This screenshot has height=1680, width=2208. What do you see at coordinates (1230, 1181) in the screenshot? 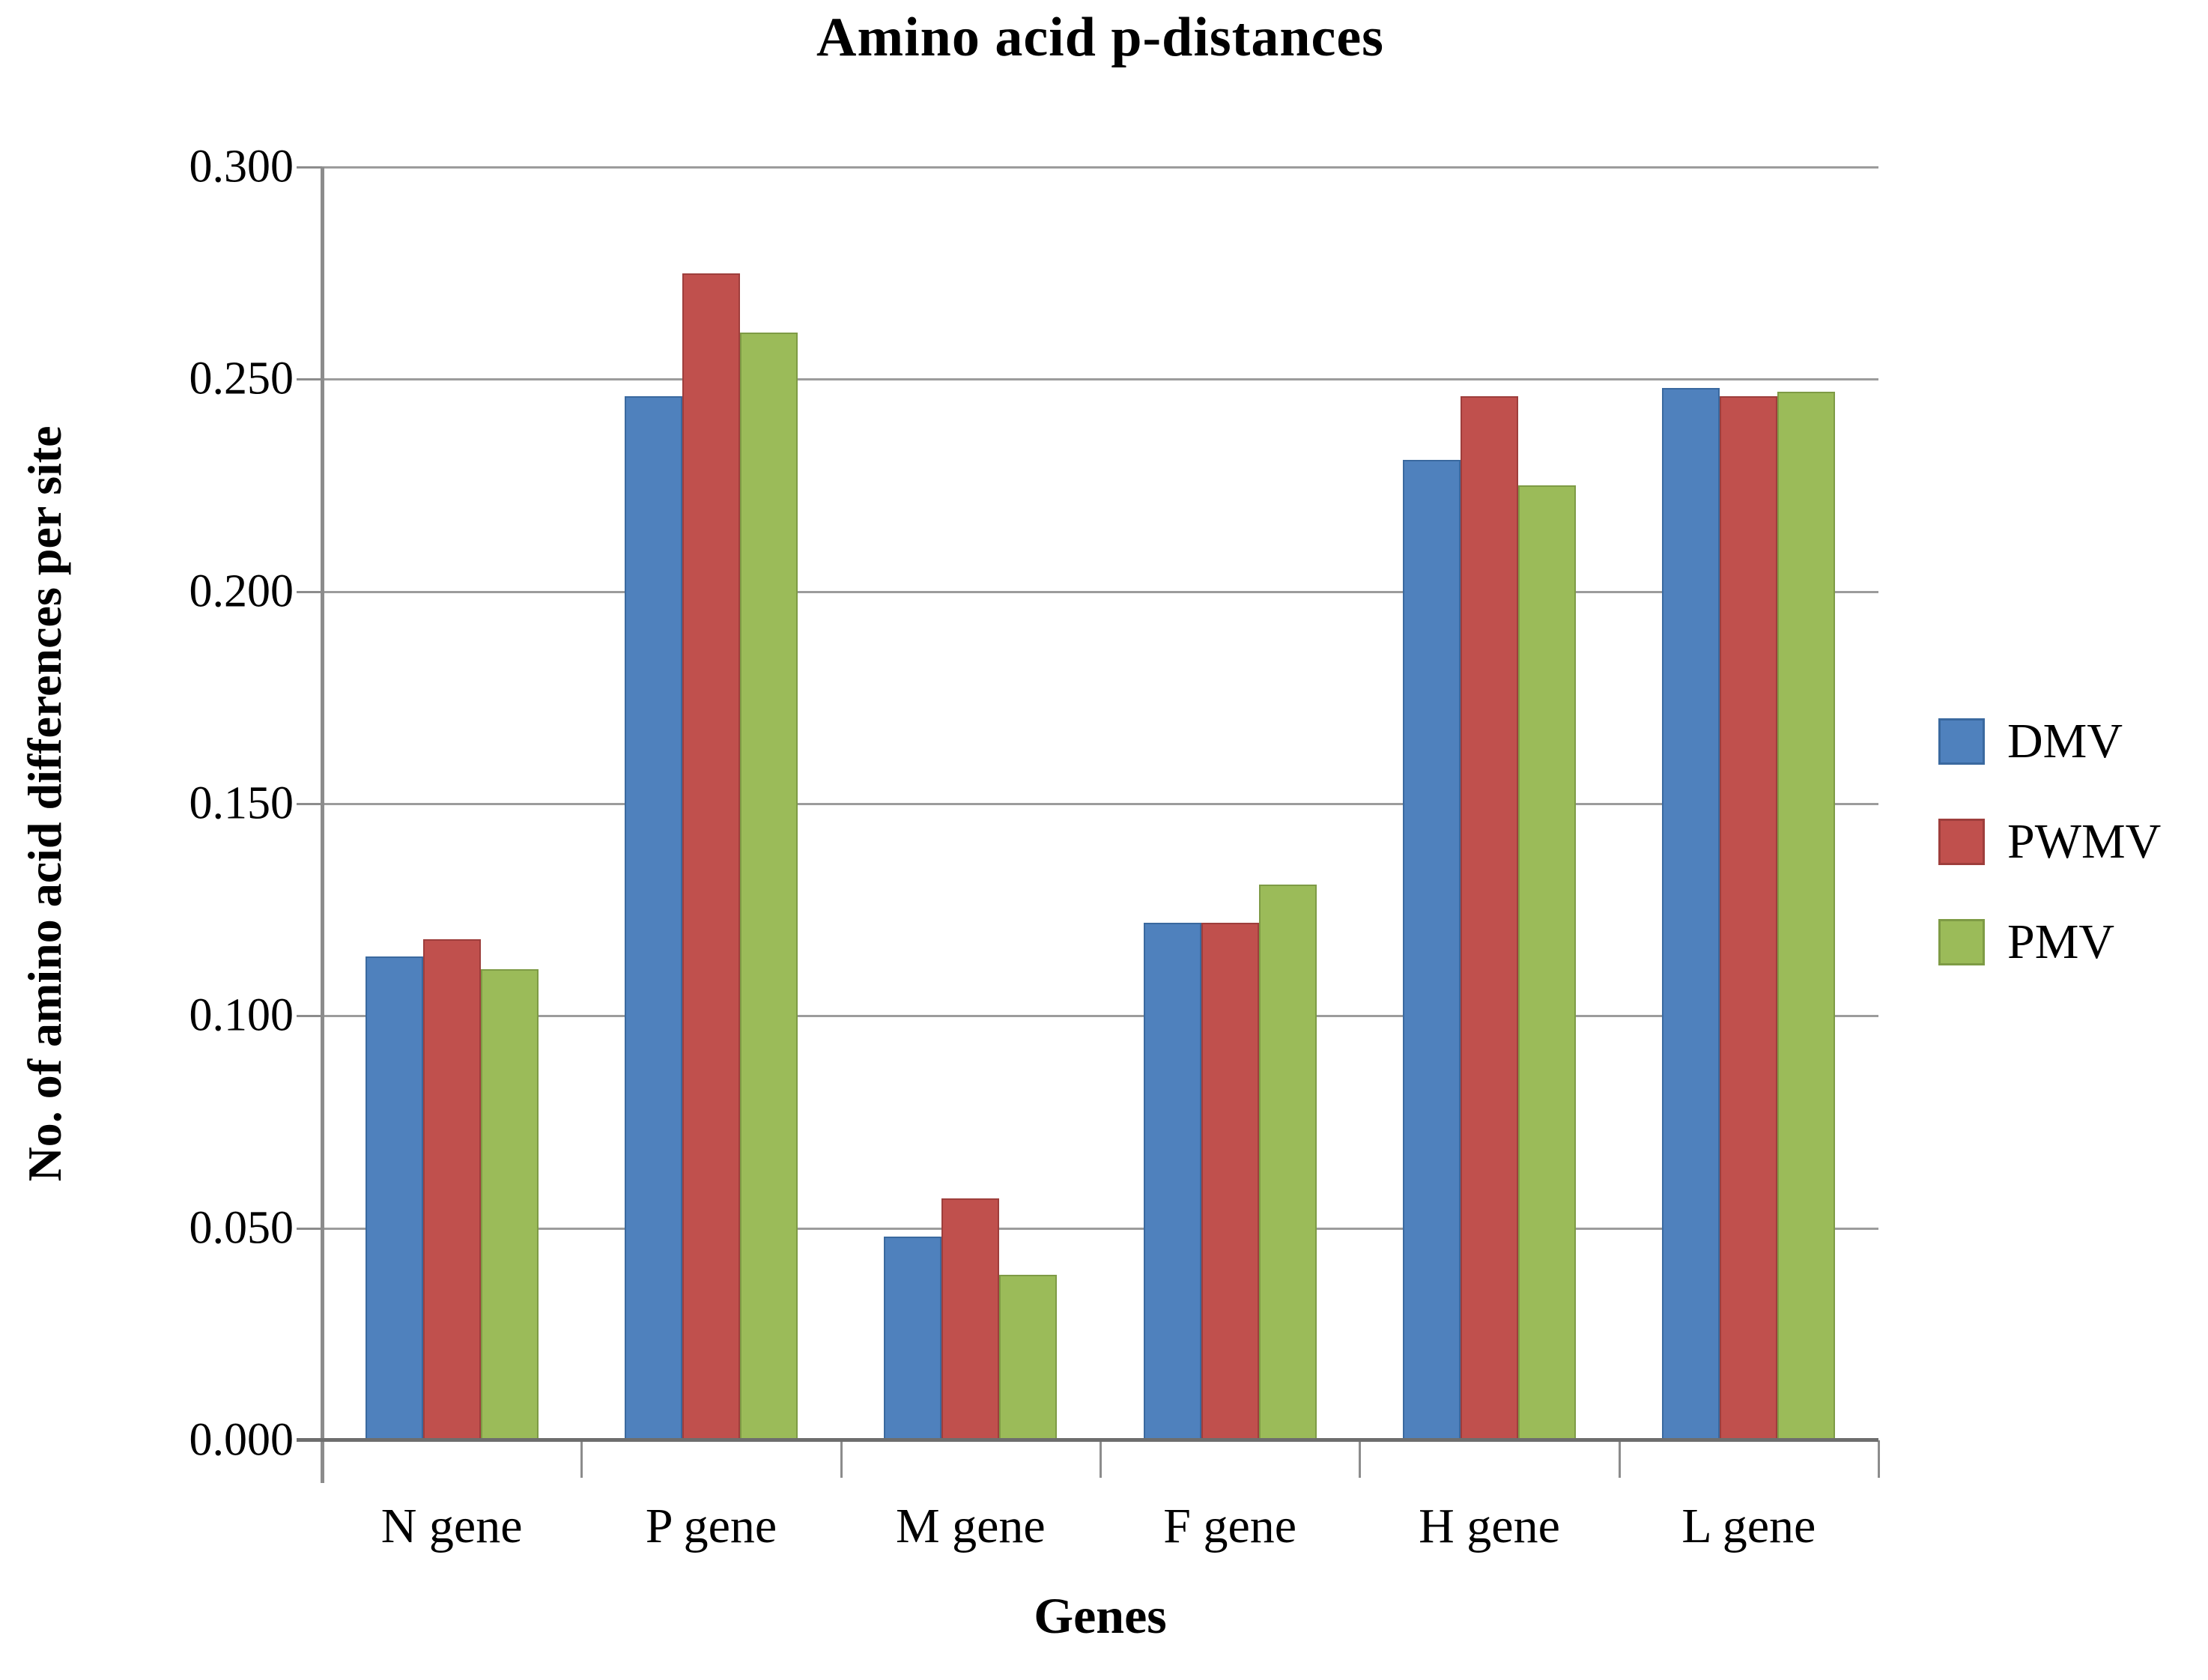
I see `bar-pwmv-f-gene` at bounding box center [1230, 1181].